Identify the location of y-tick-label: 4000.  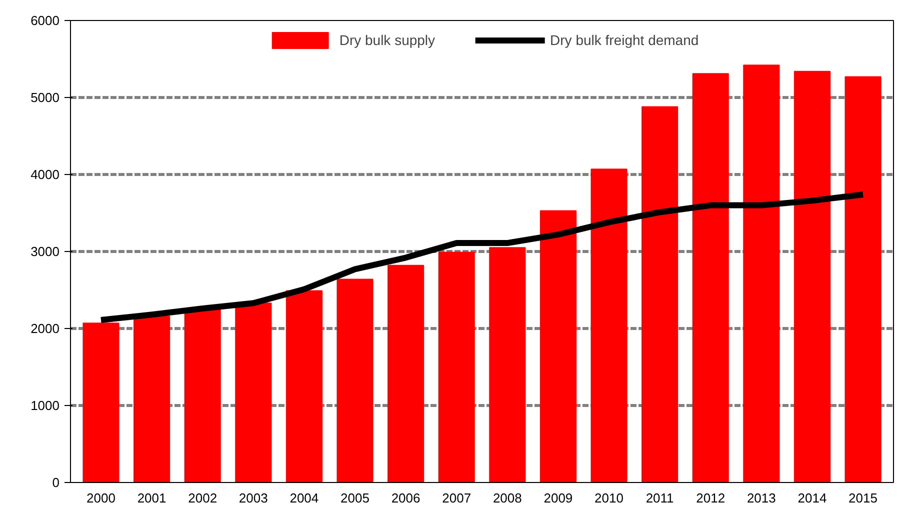
(45, 174).